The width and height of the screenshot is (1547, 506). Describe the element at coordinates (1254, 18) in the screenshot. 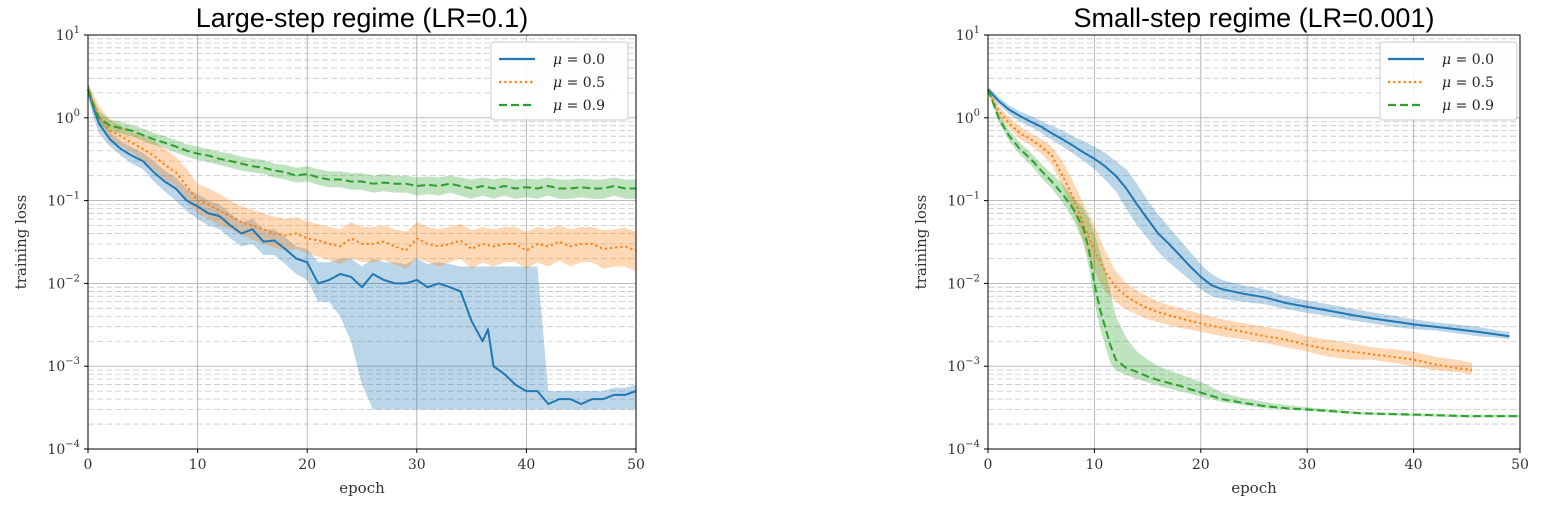

I see `chart-title: Small-step regime (LR=0.001)` at that location.